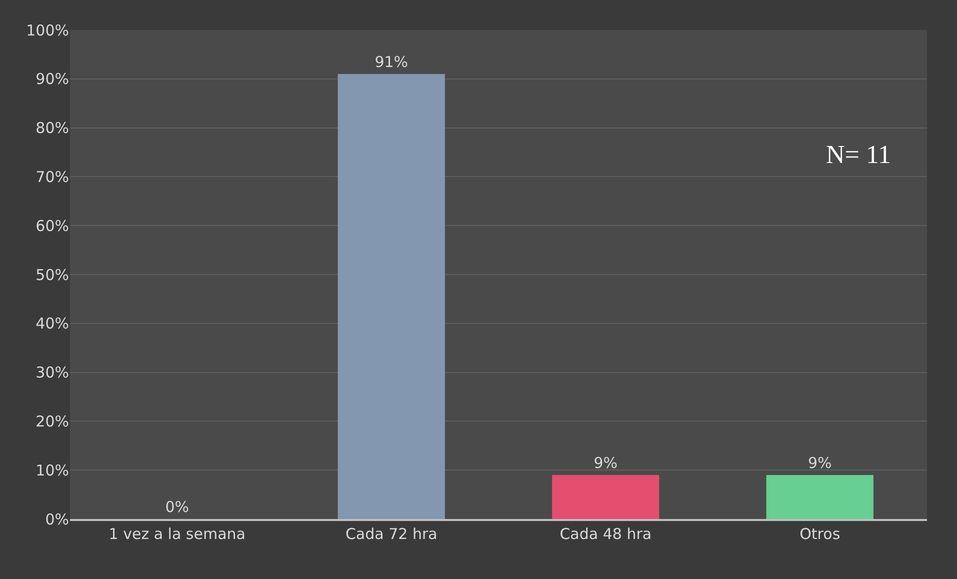 The height and width of the screenshot is (579, 957). What do you see at coordinates (391, 62) in the screenshot?
I see `data-label: 91%` at bounding box center [391, 62].